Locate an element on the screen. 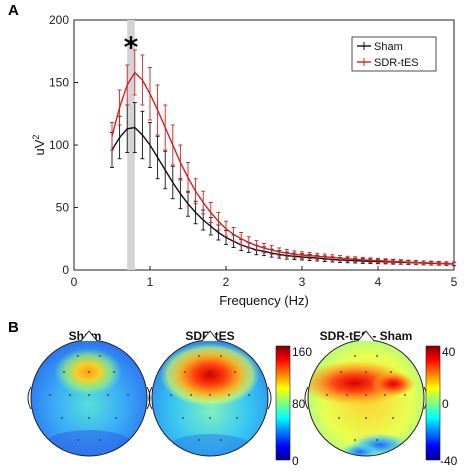 This screenshot has width=474, height=474. panel-label-b: B is located at coordinates (13, 327).